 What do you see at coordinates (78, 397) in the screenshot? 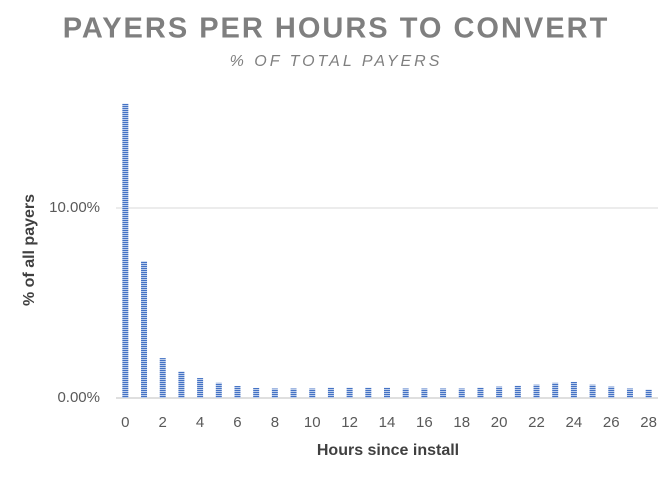
I see `y-tick-label: 0.00%` at bounding box center [78, 397].